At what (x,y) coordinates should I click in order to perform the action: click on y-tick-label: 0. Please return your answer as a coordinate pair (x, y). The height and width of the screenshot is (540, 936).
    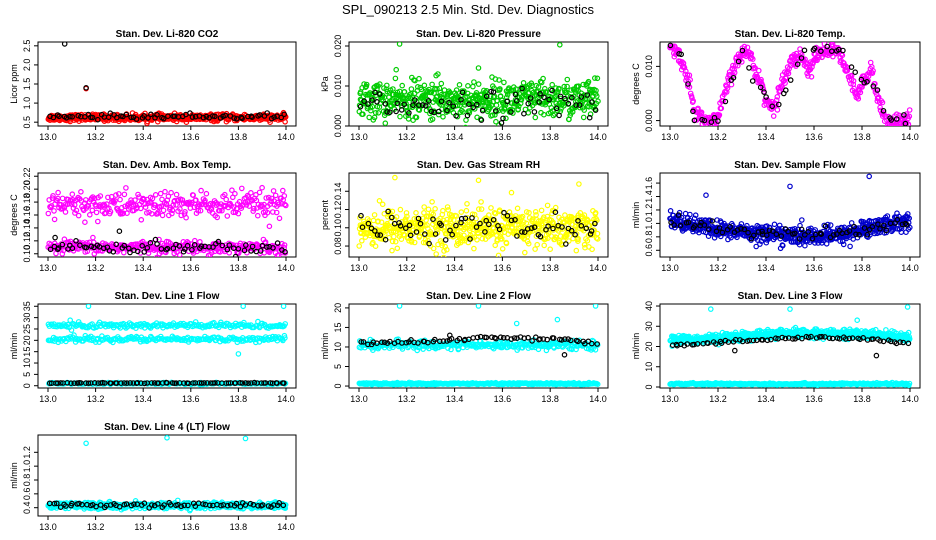
    Looking at the image, I should click on (338, 386).